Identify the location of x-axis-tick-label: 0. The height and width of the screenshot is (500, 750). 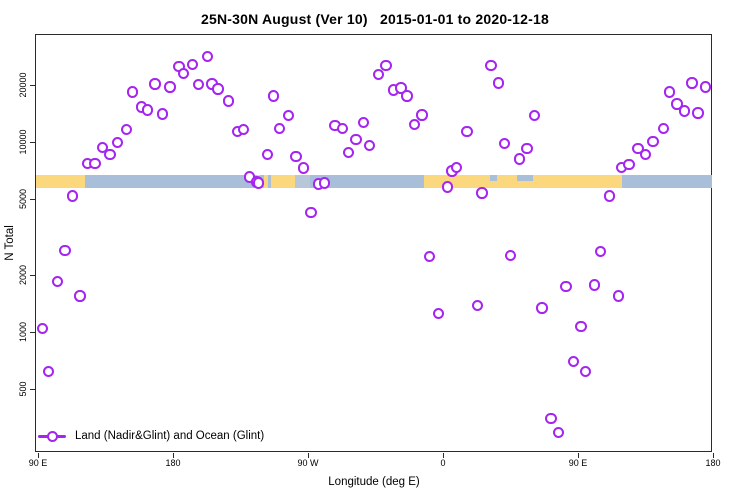
(443, 463).